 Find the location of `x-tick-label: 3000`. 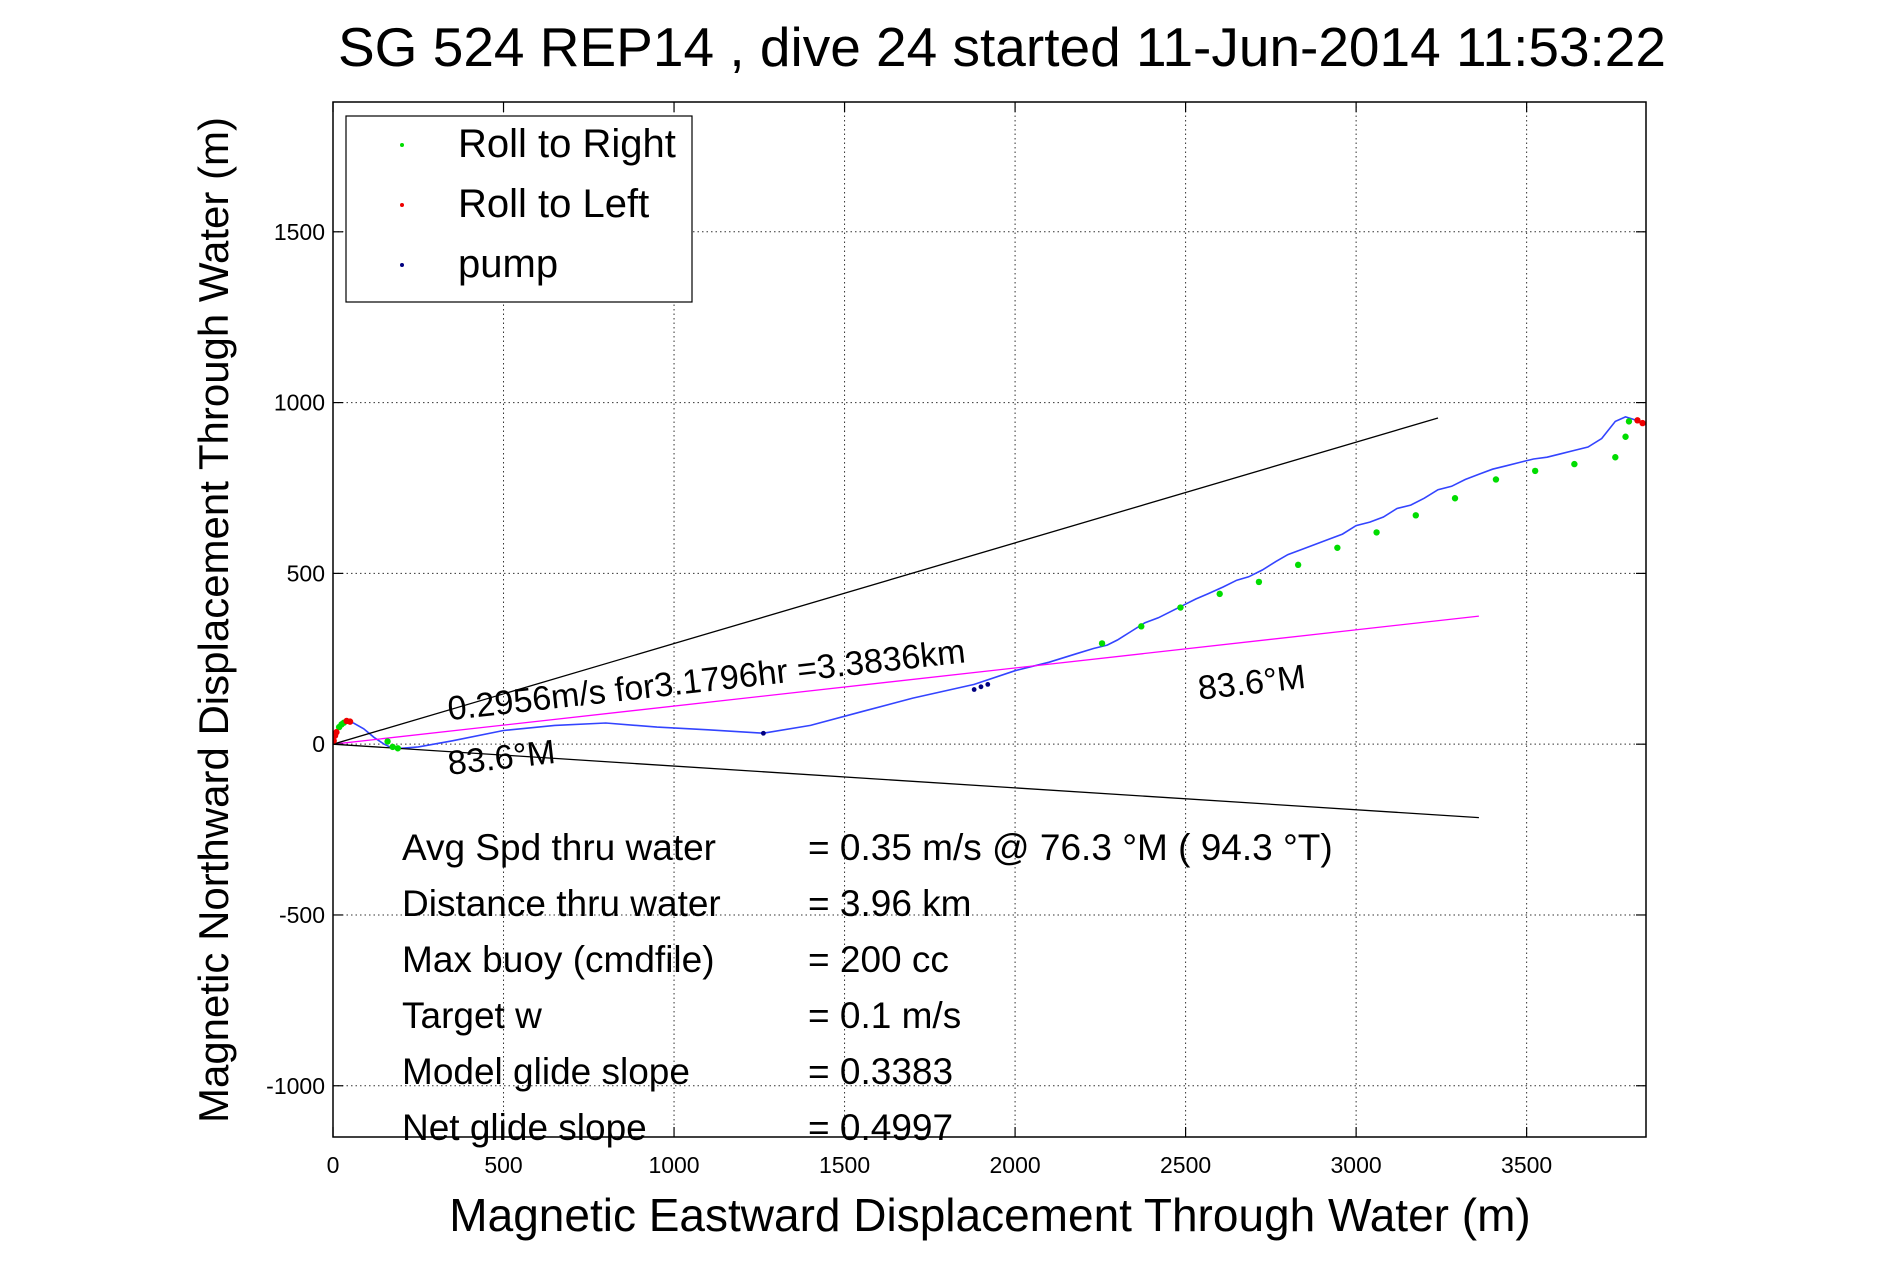

x-tick-label: 3000 is located at coordinates (1356, 1165).